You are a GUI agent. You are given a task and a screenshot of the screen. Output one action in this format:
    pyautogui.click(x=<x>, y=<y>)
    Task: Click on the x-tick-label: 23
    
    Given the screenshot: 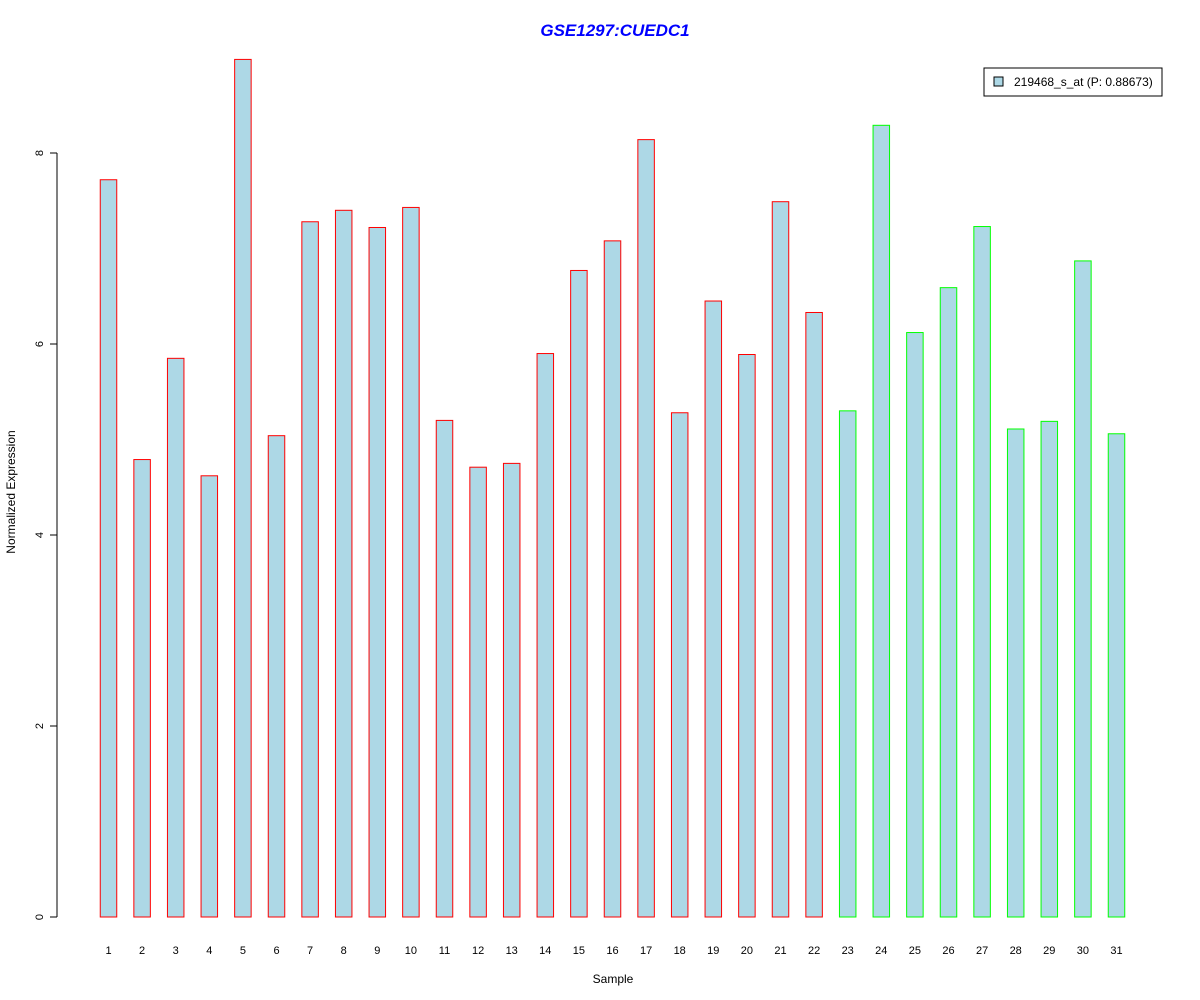 What is the action you would take?
    pyautogui.click(x=848, y=951)
    